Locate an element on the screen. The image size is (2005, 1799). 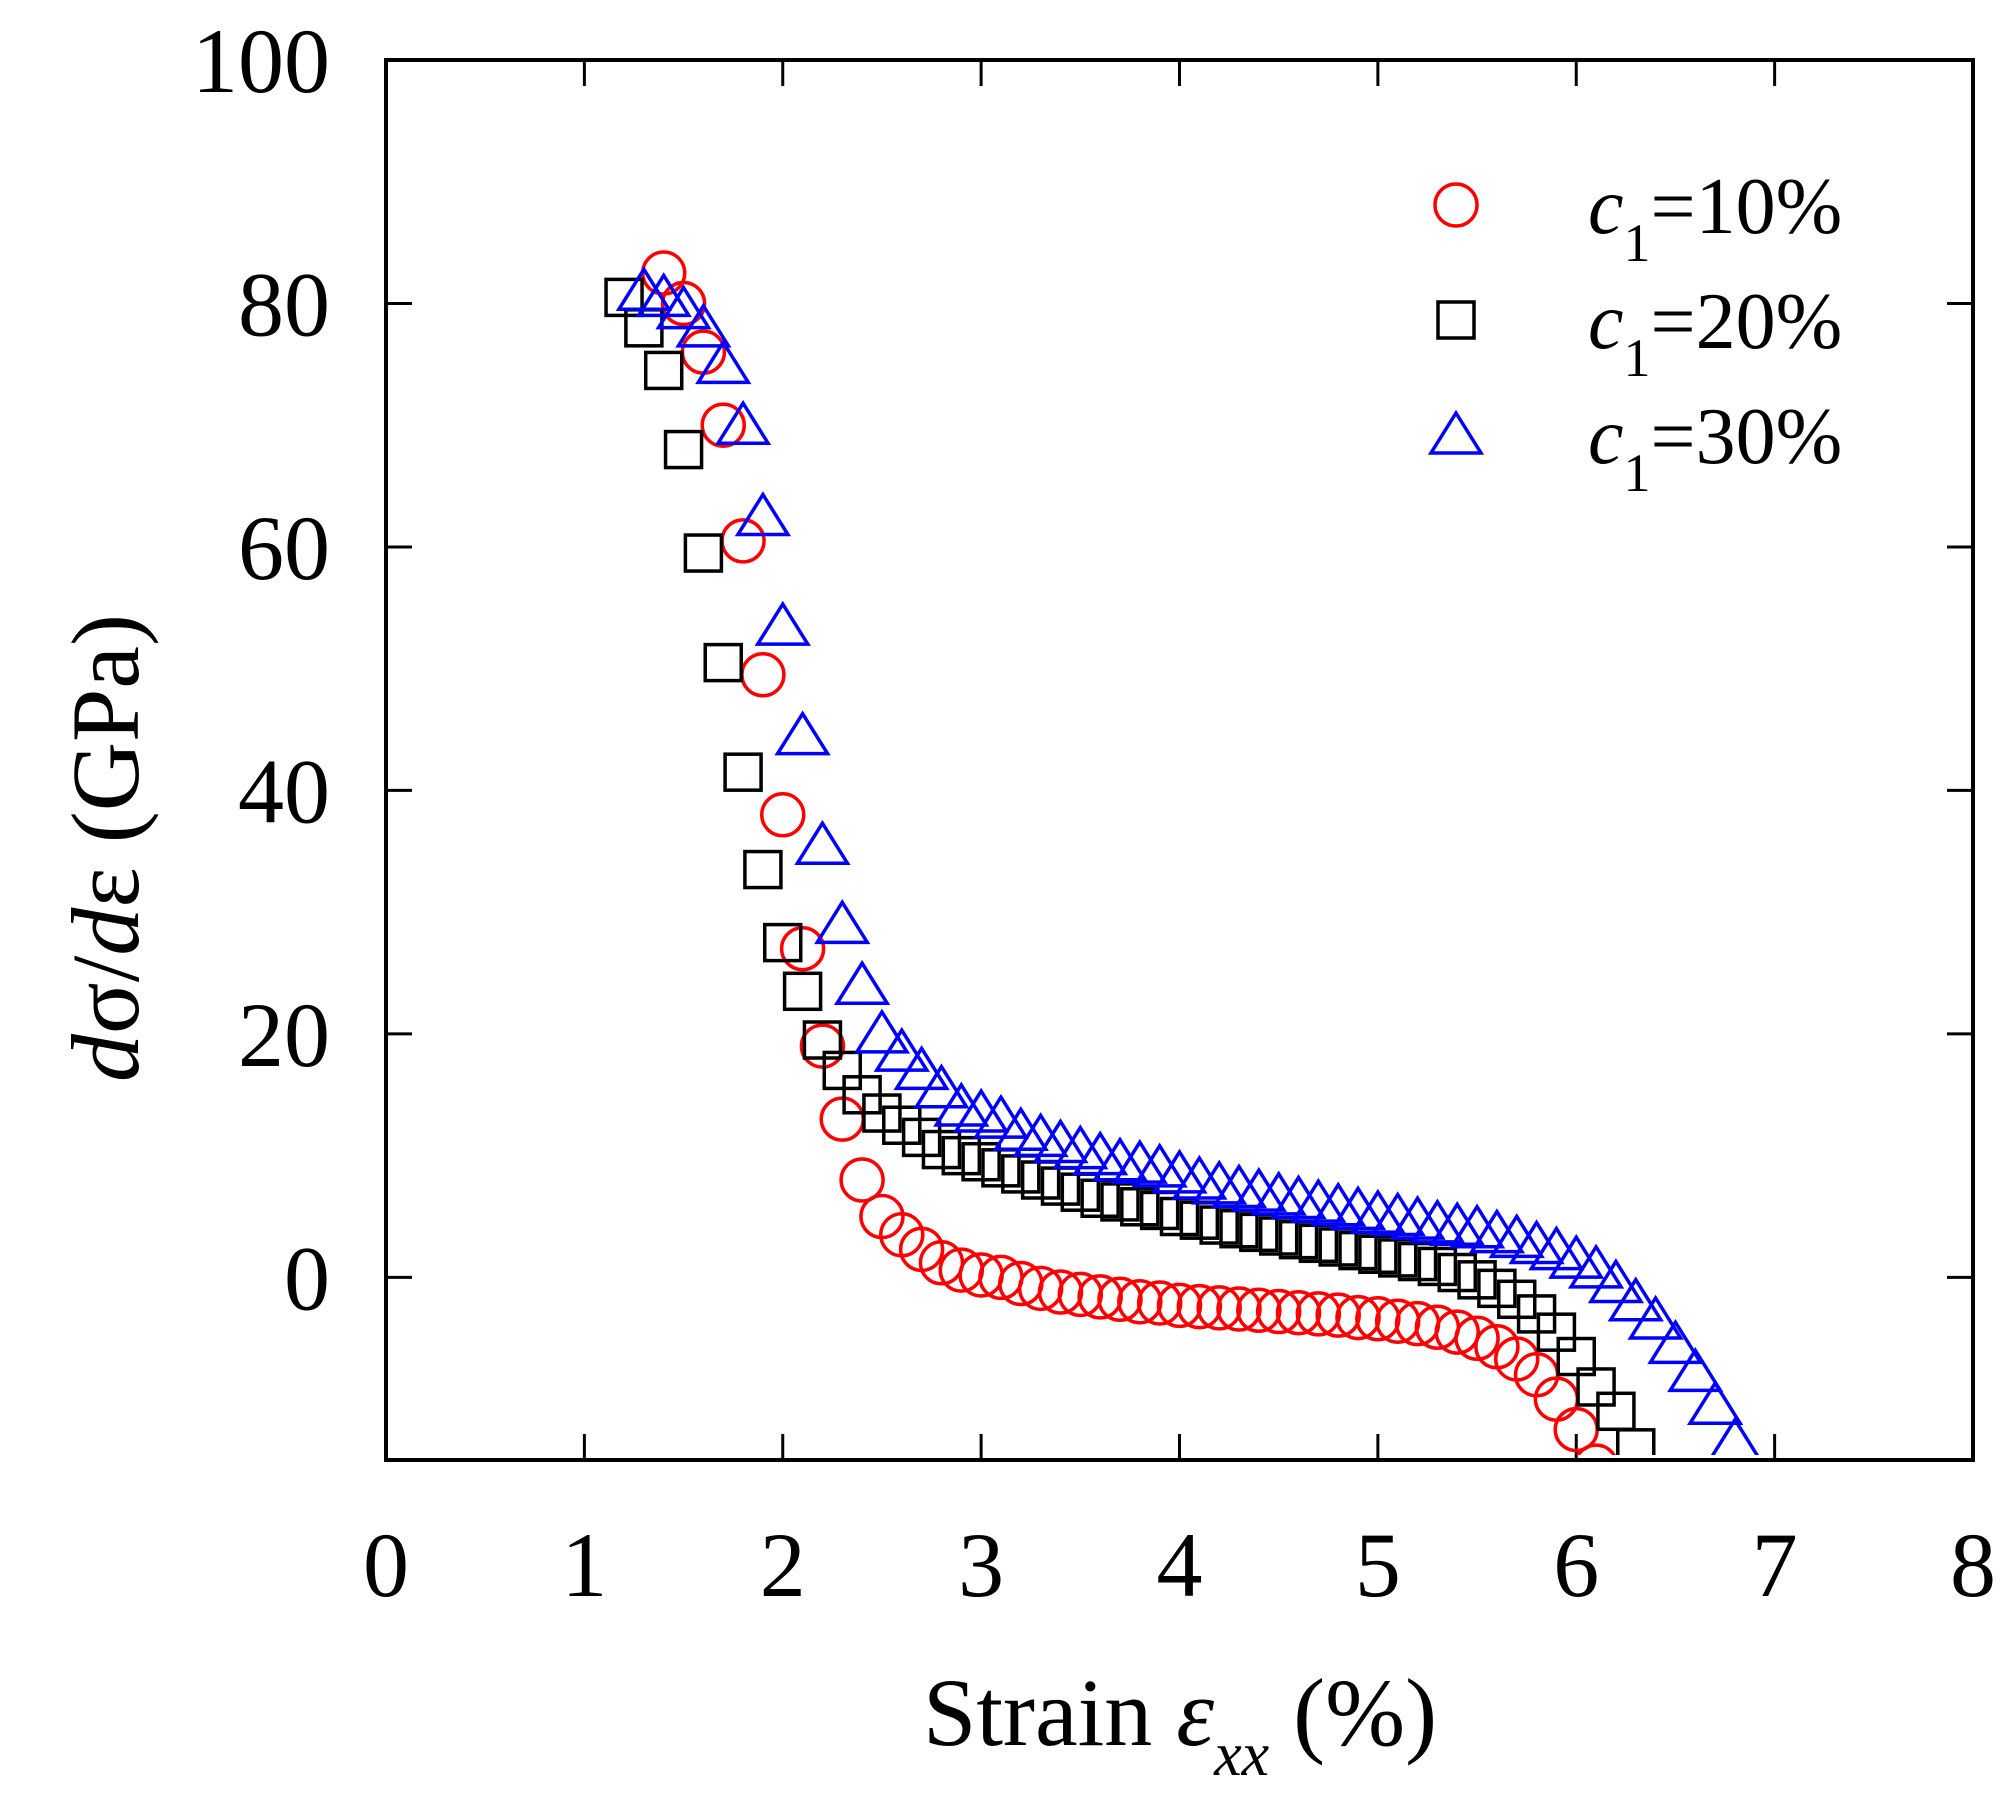
x-tick-label: 0 is located at coordinates (386, 1565).